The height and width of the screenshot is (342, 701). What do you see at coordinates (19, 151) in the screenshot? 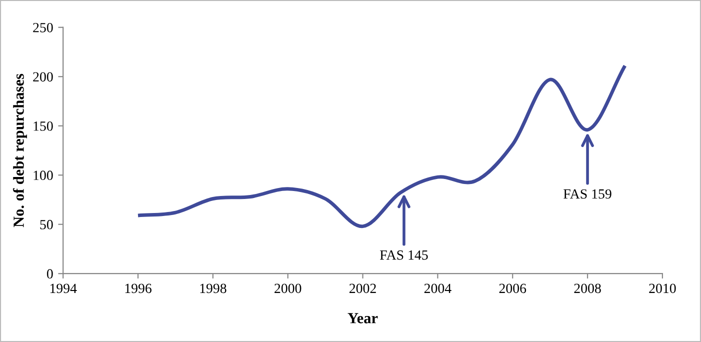
I see `y-axis-title: No. of debt repurchases` at bounding box center [19, 151].